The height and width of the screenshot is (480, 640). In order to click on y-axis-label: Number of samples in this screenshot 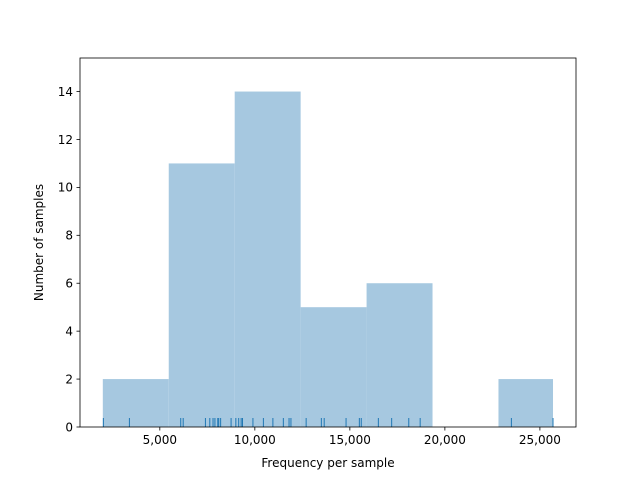, I will do `click(39, 242)`.